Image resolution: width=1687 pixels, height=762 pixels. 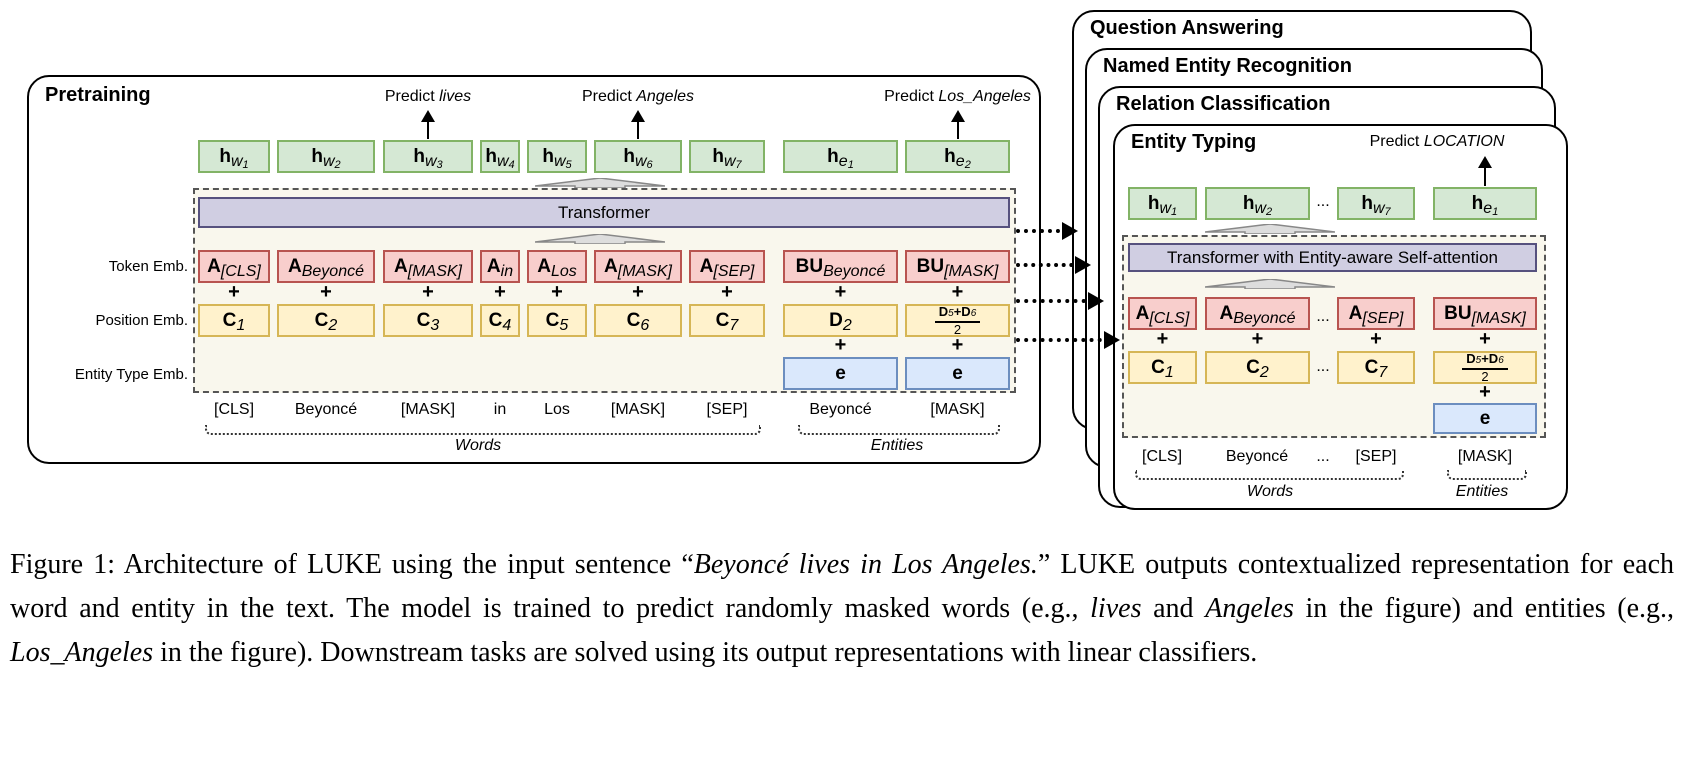 What do you see at coordinates (326, 409) in the screenshot?
I see `input-token: Beyoncé` at bounding box center [326, 409].